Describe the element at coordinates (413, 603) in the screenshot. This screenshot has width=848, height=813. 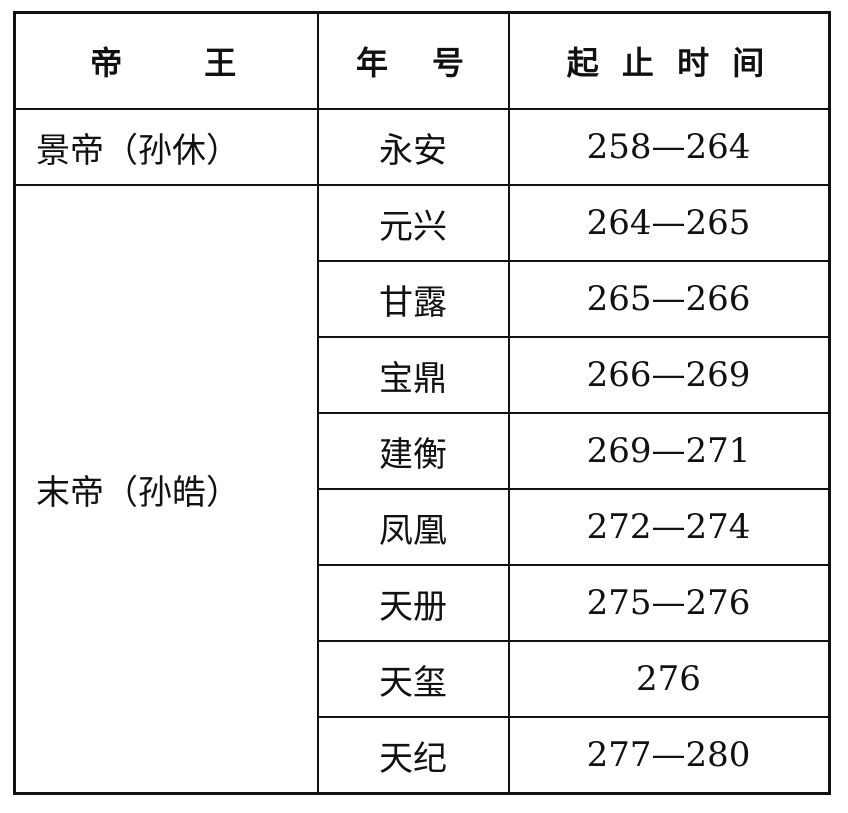
I see `era-cell: 天册` at that location.